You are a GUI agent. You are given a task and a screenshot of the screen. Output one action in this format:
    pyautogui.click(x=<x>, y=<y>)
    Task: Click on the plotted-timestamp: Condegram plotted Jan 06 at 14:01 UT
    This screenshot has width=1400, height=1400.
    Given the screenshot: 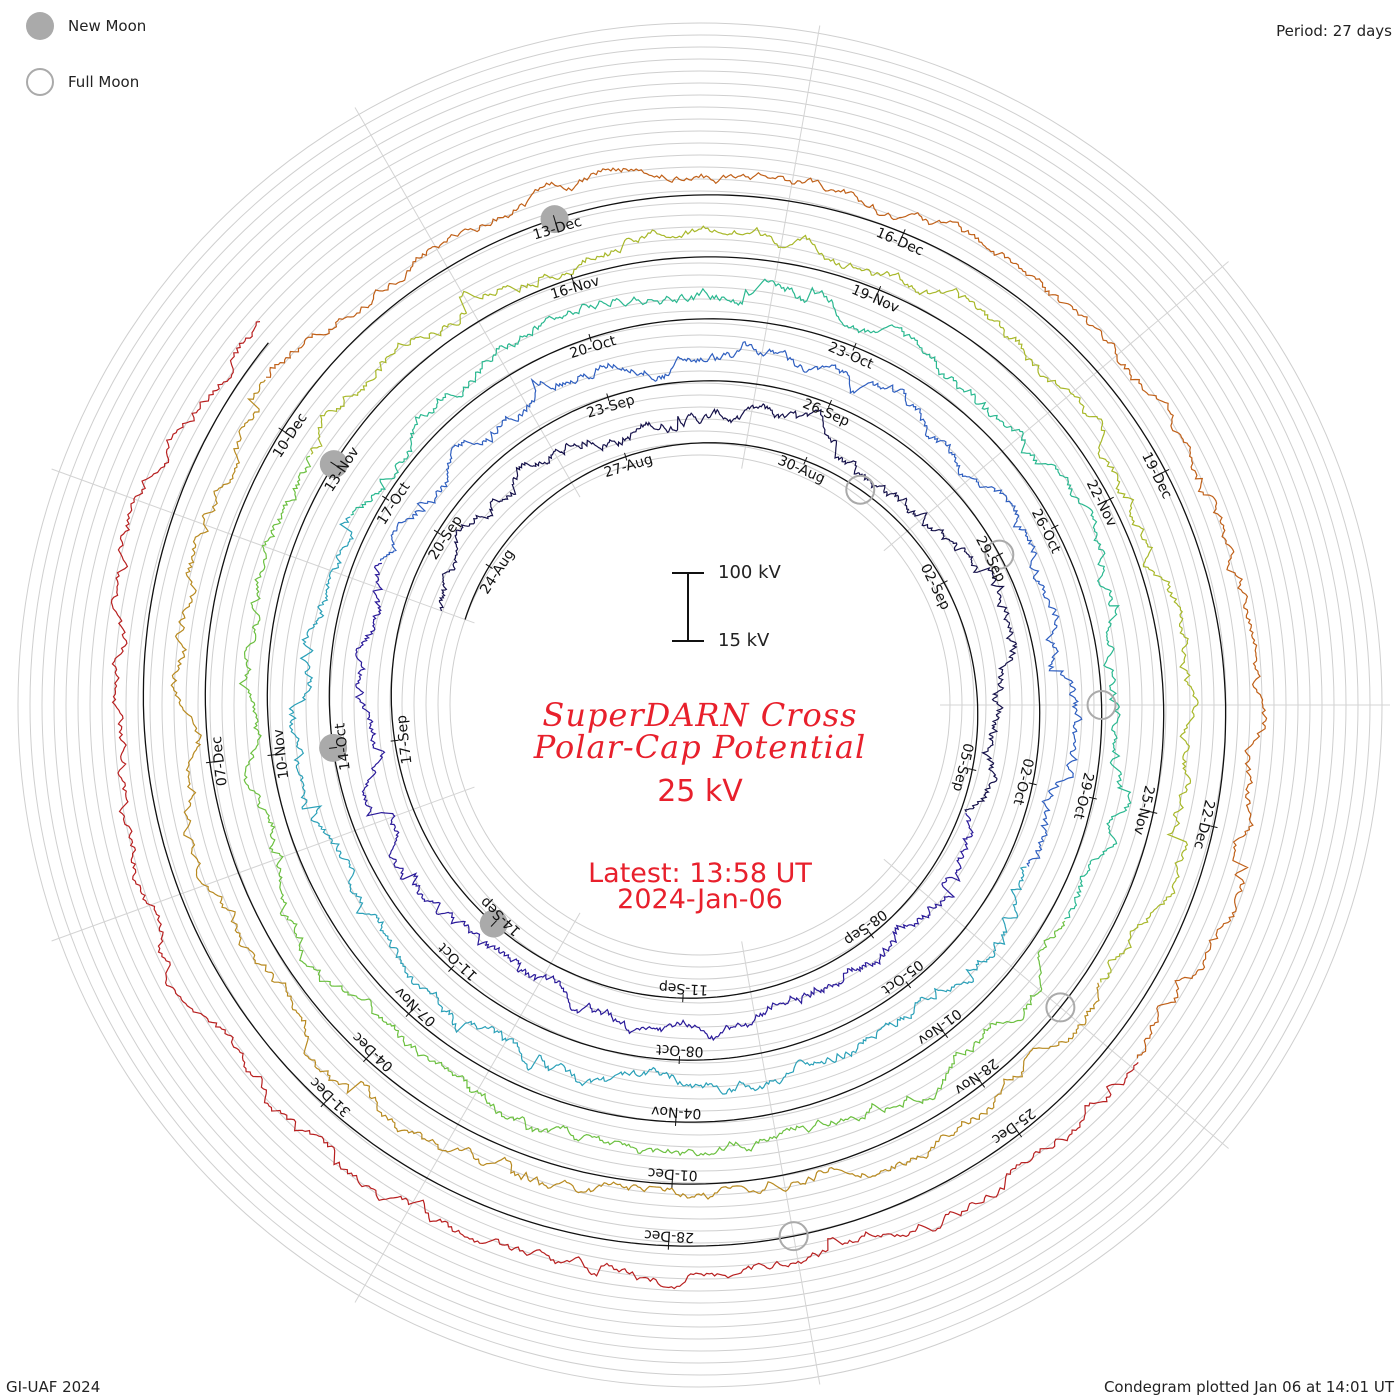 What is the action you would take?
    pyautogui.click(x=1248, y=1387)
    